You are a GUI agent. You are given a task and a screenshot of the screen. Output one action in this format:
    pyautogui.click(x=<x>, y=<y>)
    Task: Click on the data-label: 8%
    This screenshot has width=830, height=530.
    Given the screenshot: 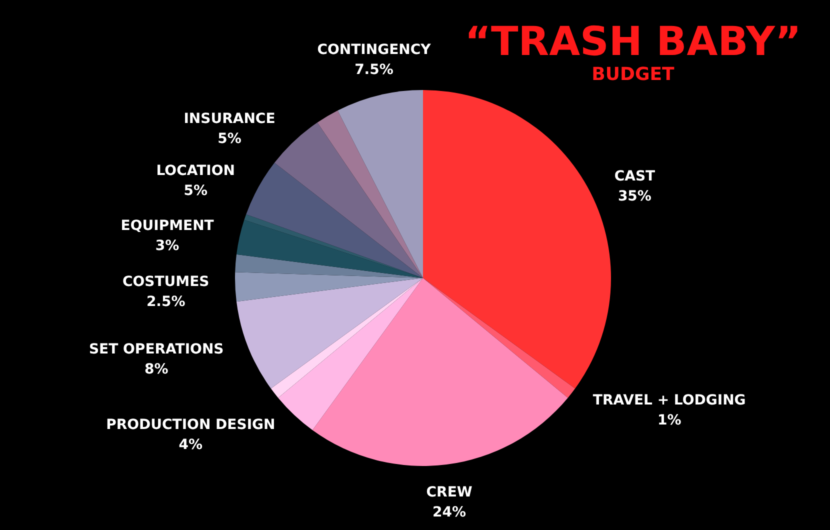 What is the action you would take?
    pyautogui.click(x=156, y=369)
    